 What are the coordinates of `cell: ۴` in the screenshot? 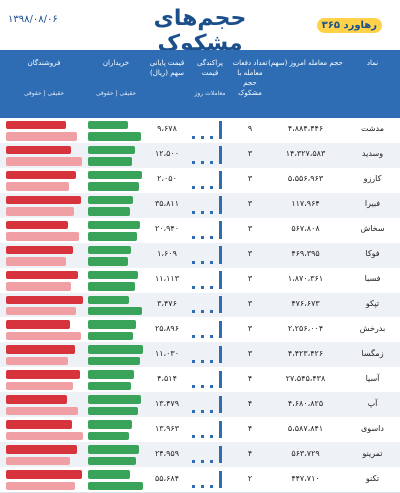 It's located at (250, 378).